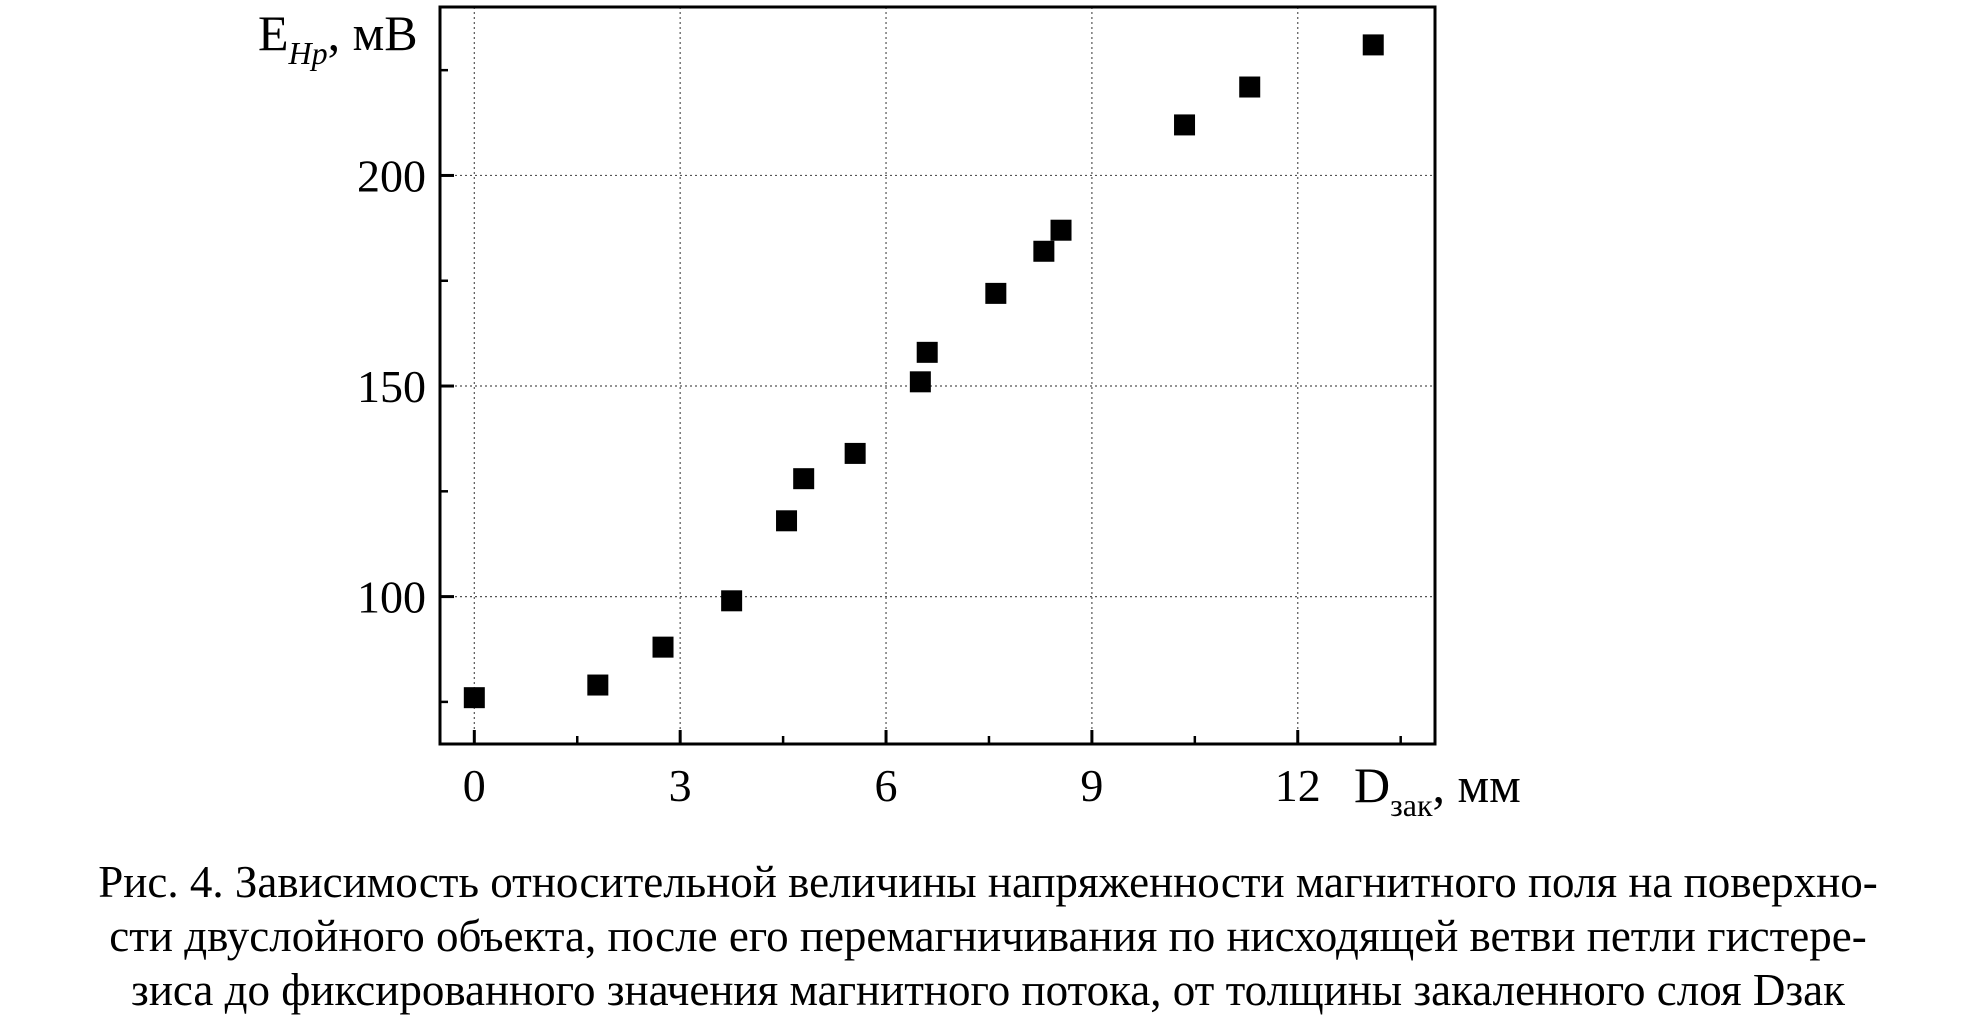 The width and height of the screenshot is (1976, 1024). What do you see at coordinates (1411, 805) in the screenshot?
I see `x-axis-title-sub: зак` at bounding box center [1411, 805].